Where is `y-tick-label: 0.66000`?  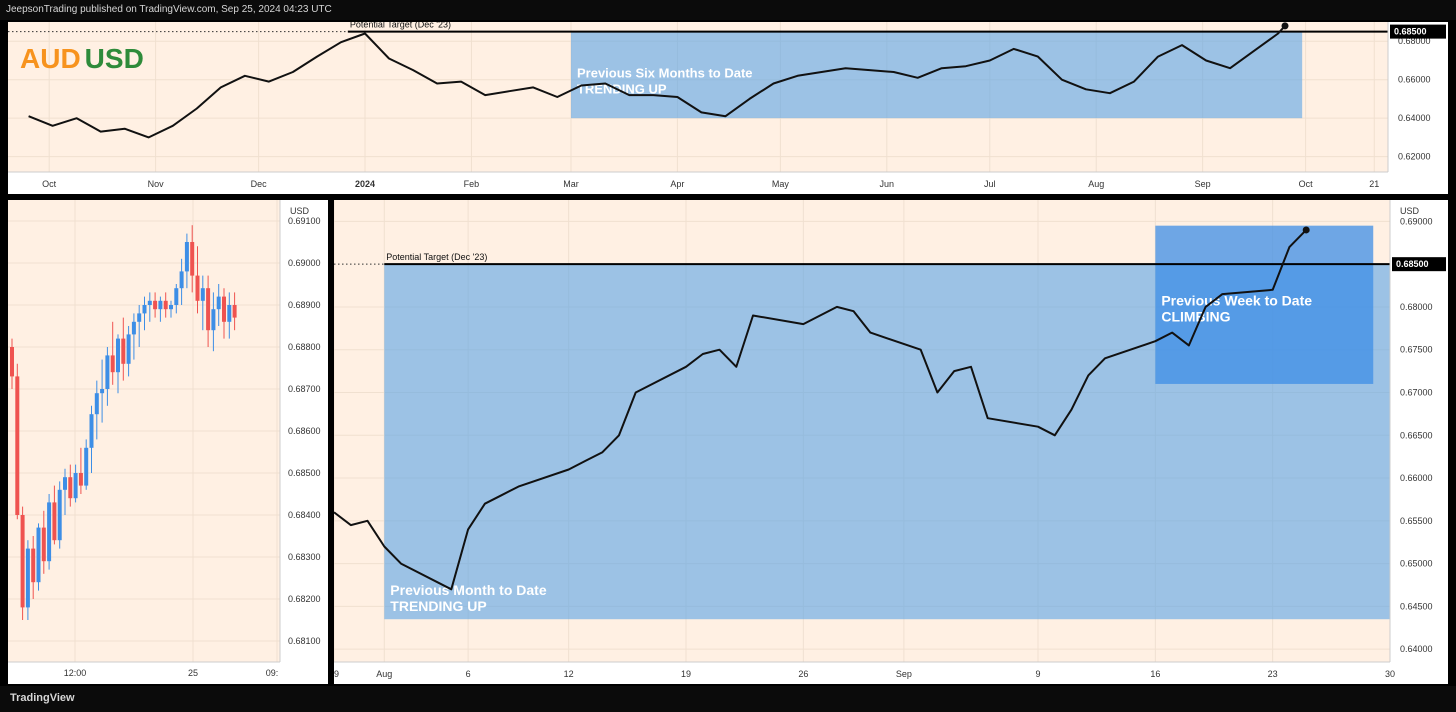 y-tick-label: 0.66000 is located at coordinates (1414, 80).